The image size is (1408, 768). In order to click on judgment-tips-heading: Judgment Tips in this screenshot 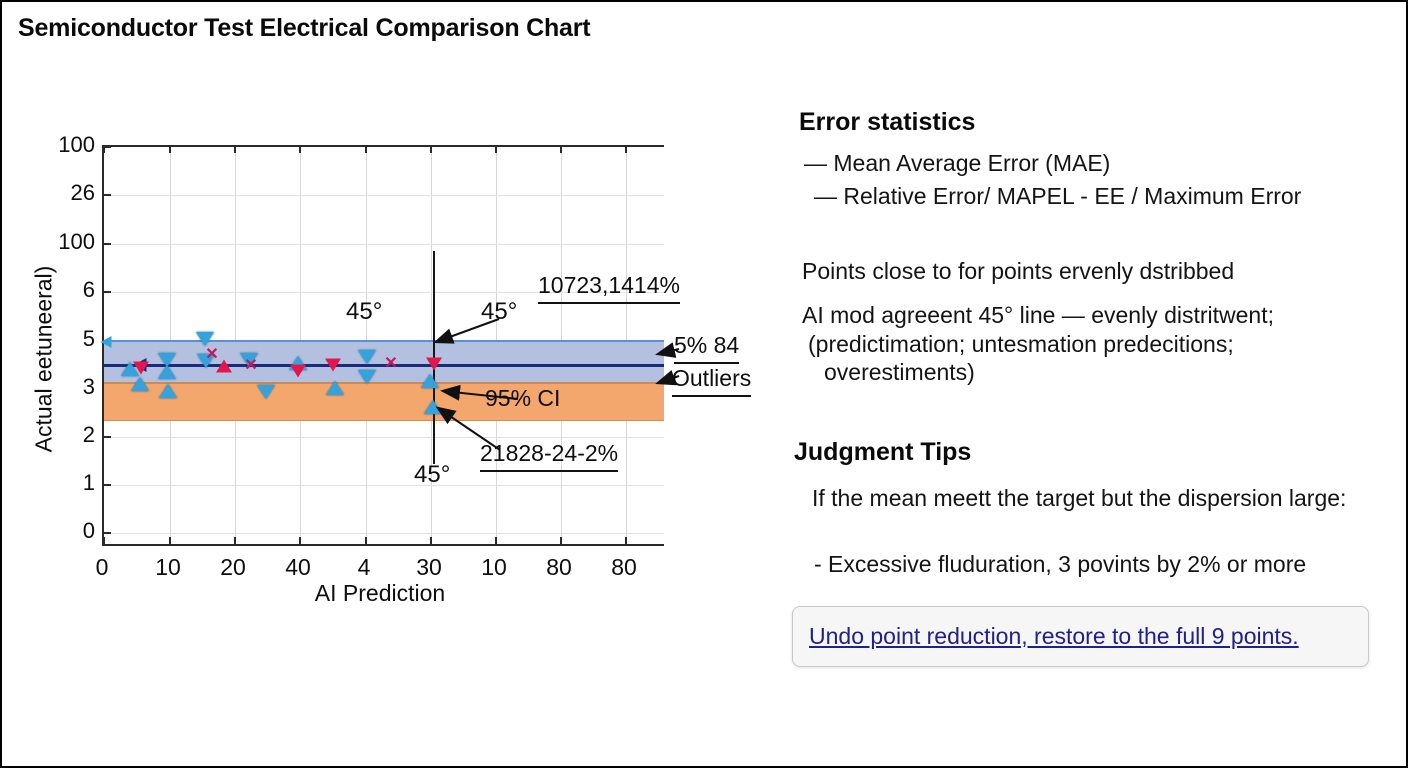, I will do `click(883, 452)`.